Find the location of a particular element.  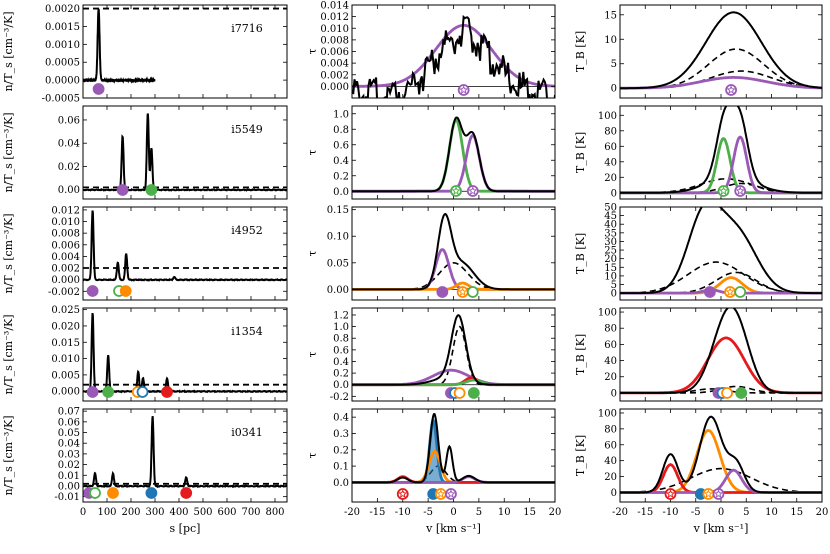

x-tick-label: 200 is located at coordinates (130, 512).